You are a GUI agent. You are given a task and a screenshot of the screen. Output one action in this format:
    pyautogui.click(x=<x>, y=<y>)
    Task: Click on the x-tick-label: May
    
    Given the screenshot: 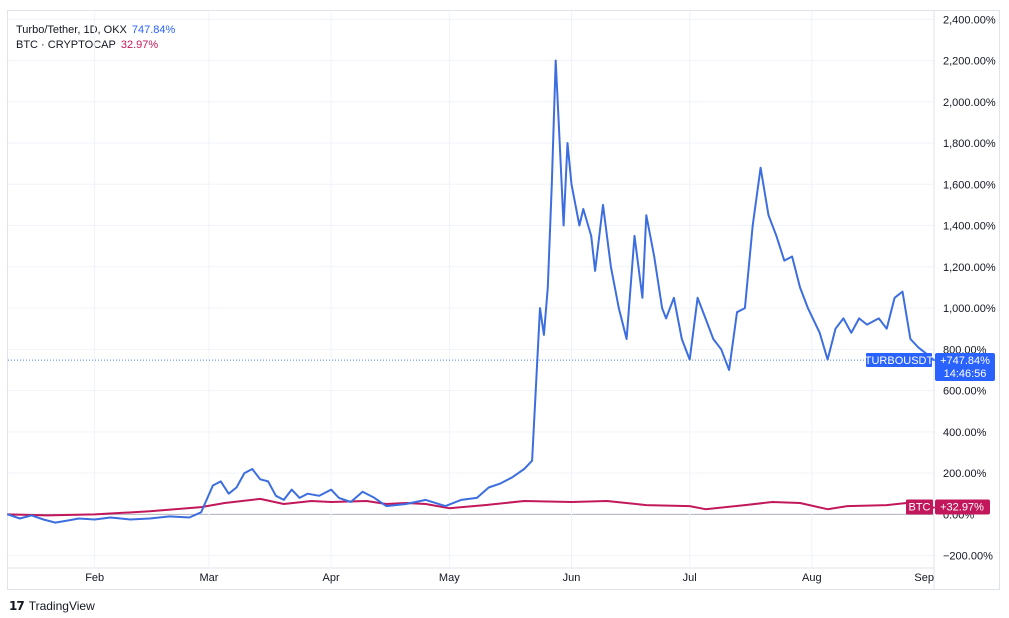 What is the action you would take?
    pyautogui.click(x=449, y=578)
    